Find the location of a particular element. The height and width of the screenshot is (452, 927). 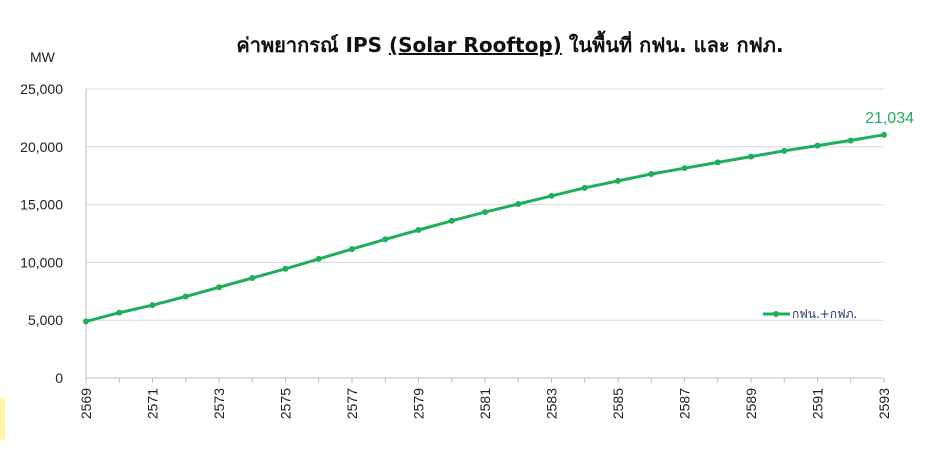

x-tick-label: 2581 is located at coordinates (485, 403).